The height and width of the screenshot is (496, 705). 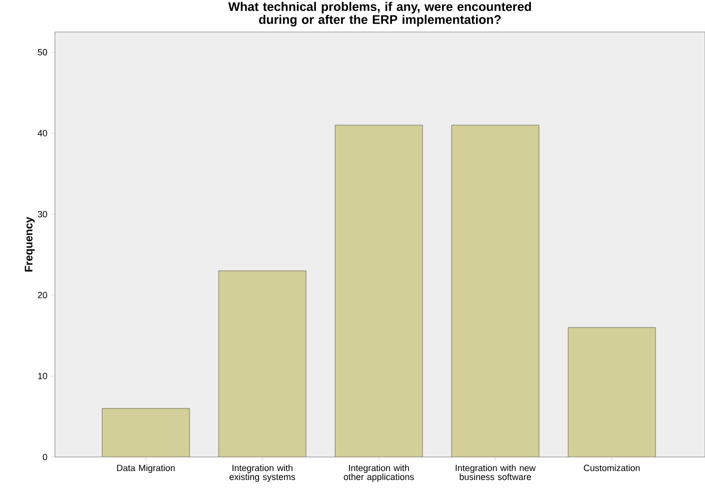 What do you see at coordinates (43, 133) in the screenshot?
I see `y-tick-label: 40` at bounding box center [43, 133].